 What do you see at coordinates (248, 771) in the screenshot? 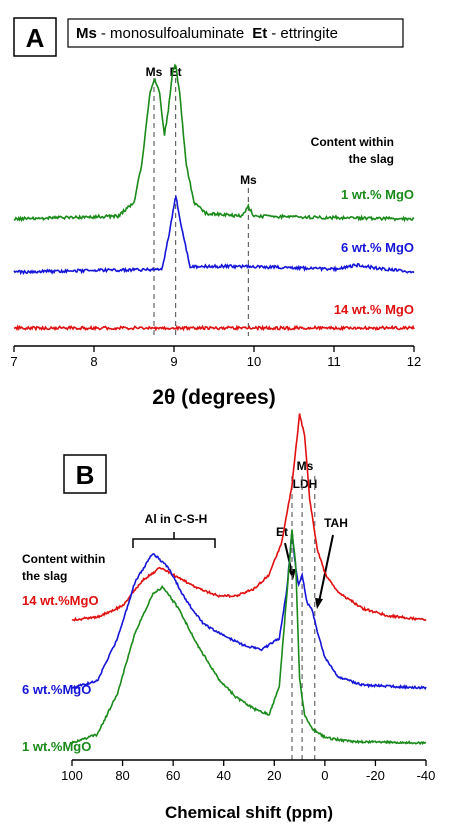
I see `panel-b-x-ticks: 100 80 60 40 20 0 -20 -40` at bounding box center [248, 771].